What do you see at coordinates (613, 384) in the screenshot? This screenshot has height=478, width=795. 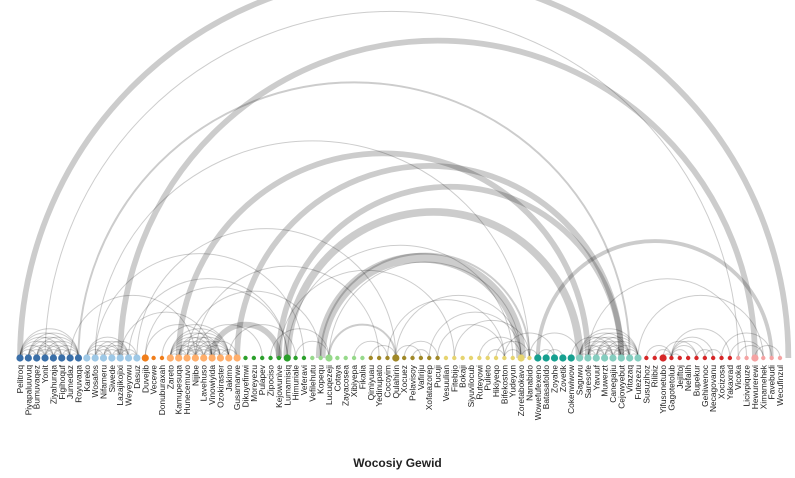 I see `node-label: Canegajiu` at bounding box center [613, 384].